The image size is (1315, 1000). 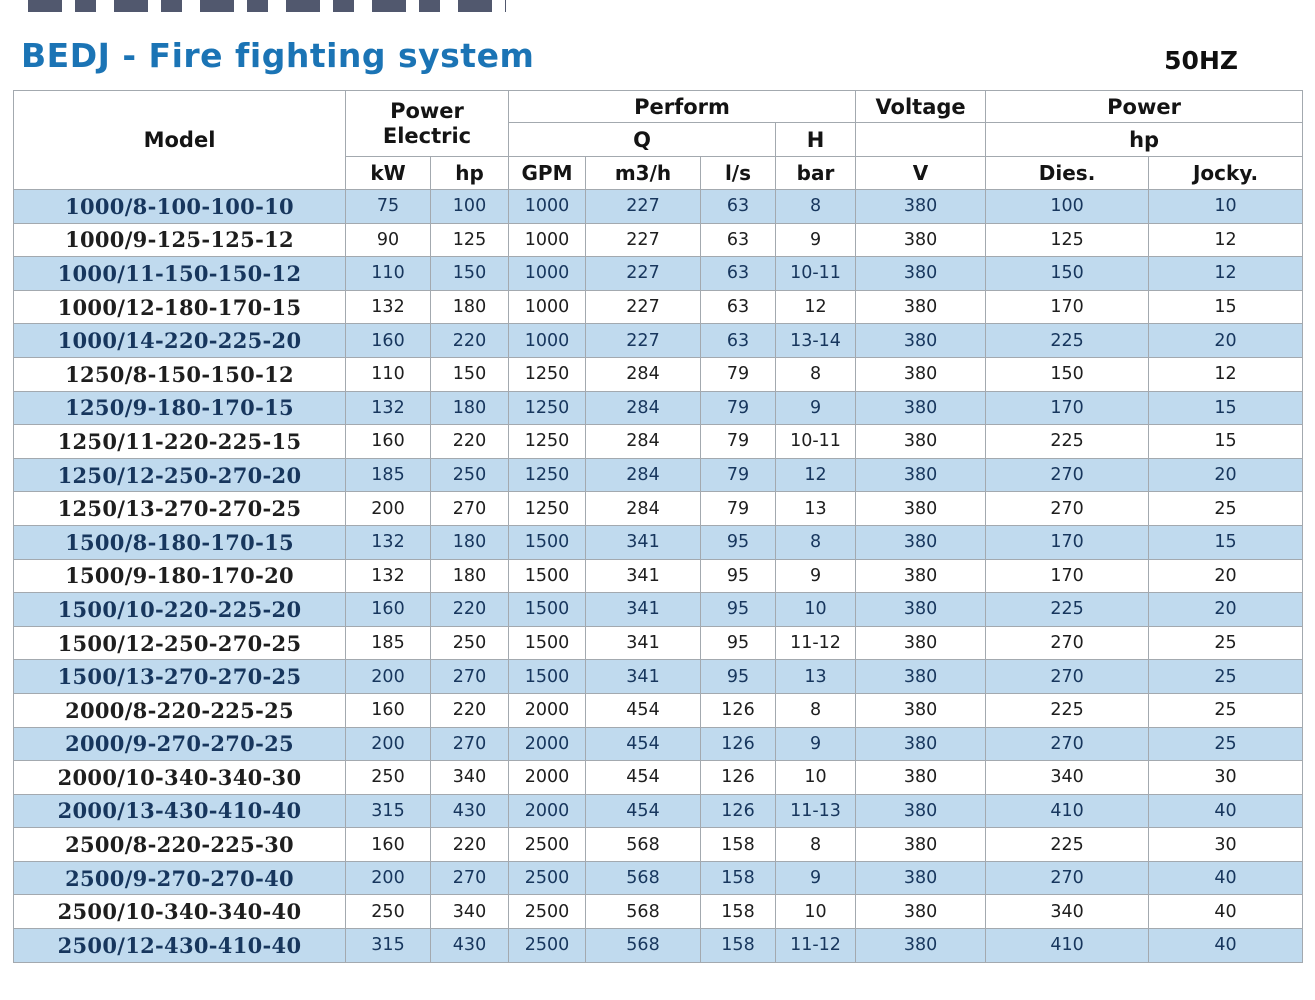 I want to click on model-cell: 1500/8-180-170-15, so click(x=179, y=542).